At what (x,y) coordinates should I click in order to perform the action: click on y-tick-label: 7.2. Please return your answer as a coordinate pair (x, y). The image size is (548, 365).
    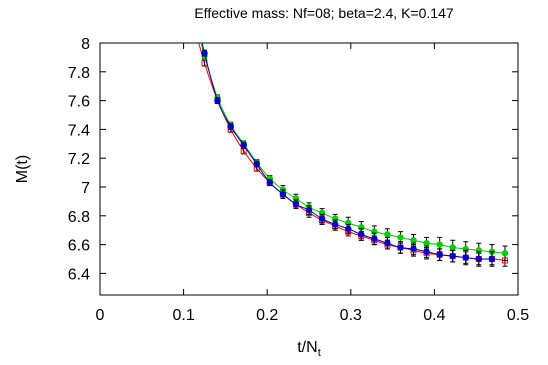
    Looking at the image, I should click on (79, 159).